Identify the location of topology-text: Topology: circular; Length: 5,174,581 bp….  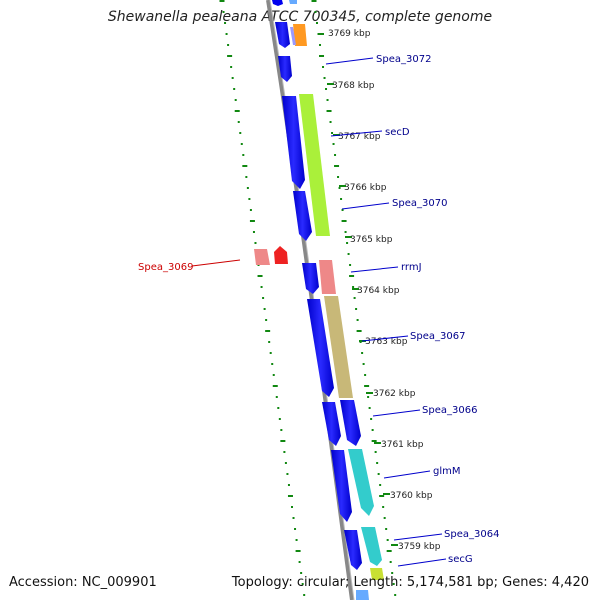
(410, 582).